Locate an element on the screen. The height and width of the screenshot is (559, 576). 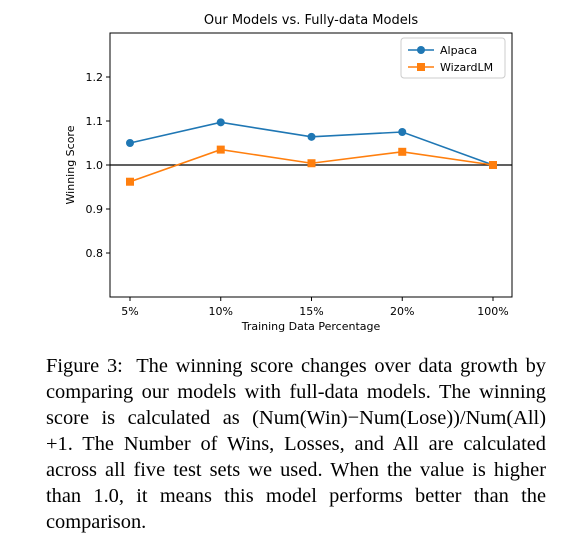
x-axis: 5% 10% 15% 20% 100% is located at coordinates (315, 307).